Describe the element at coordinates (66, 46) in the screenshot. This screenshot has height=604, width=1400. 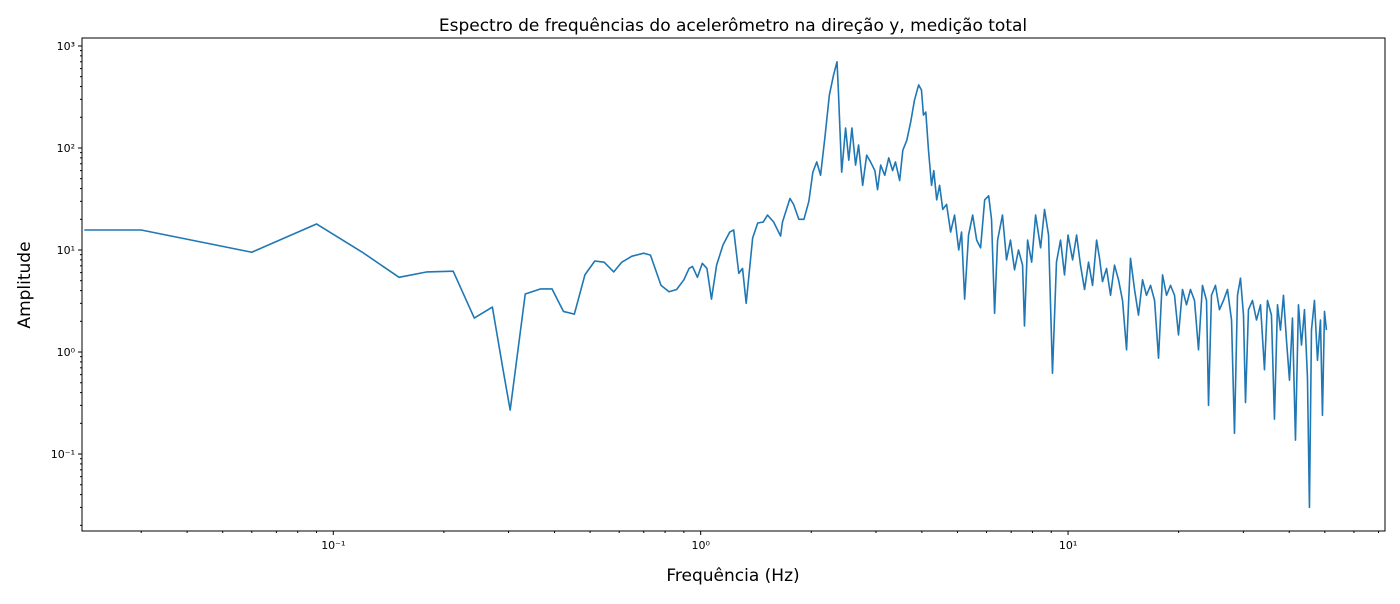
I see `y-tick-label: 10³` at that location.